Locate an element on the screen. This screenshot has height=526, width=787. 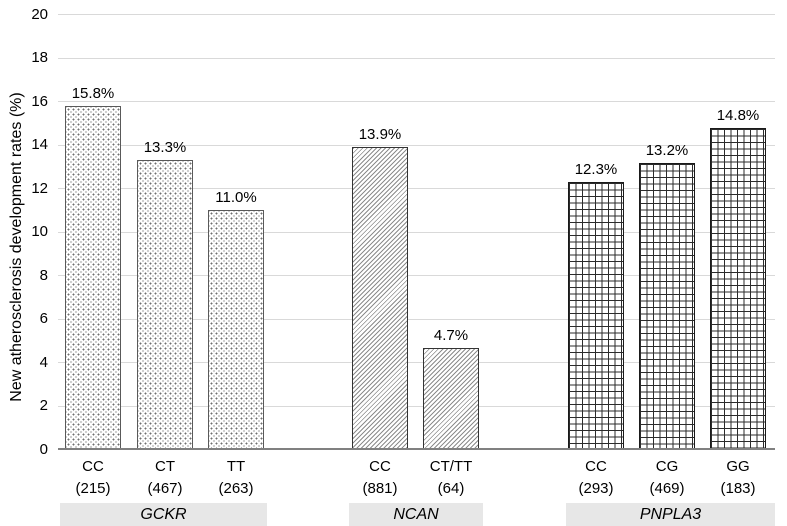
gene-name-pnpla3: PNPLA3 is located at coordinates (670, 514).